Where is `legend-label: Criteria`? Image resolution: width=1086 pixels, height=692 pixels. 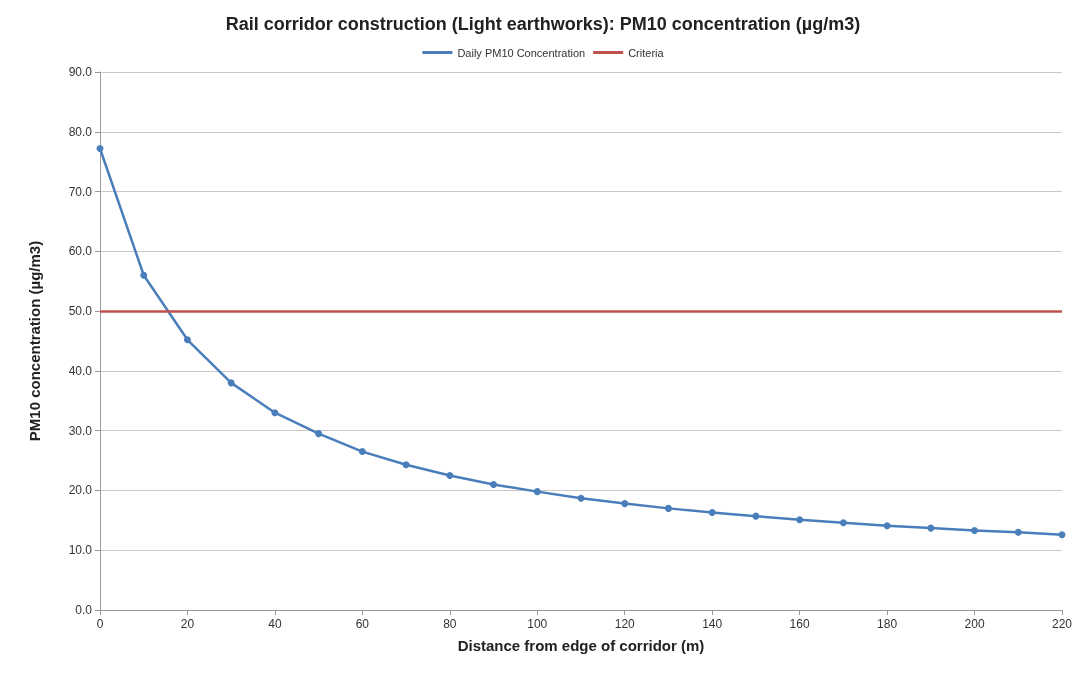 legend-label: Criteria is located at coordinates (646, 52).